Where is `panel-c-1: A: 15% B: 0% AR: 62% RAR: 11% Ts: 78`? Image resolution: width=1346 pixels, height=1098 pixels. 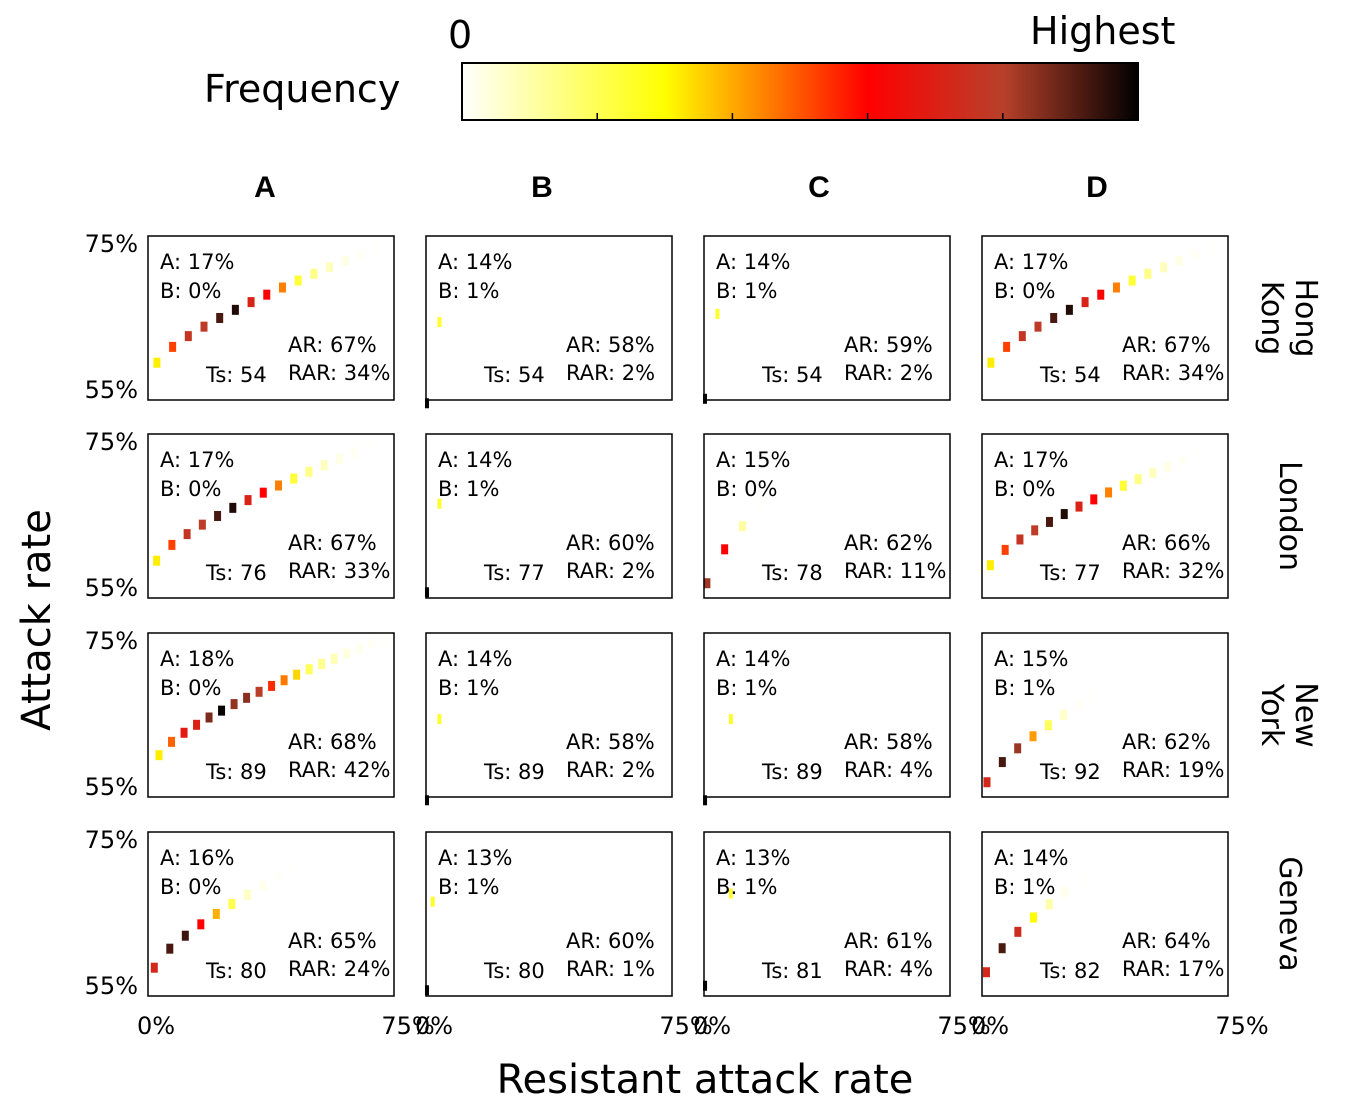
panel-c-1: A: 15% B: 0% AR: 62% RAR: 11% Ts: 78 is located at coordinates (827, 516).